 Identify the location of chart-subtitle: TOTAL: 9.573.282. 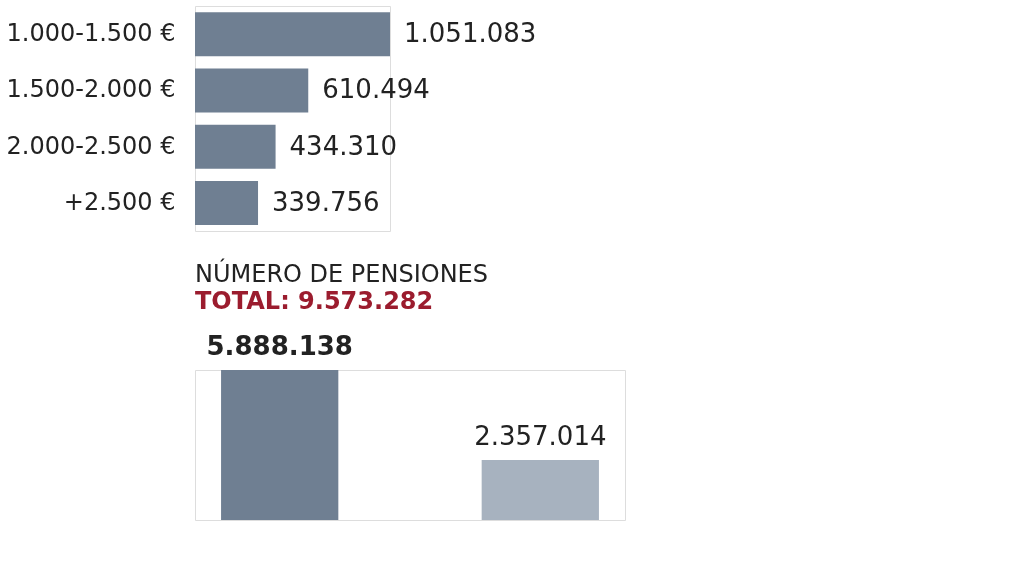
(314, 301).